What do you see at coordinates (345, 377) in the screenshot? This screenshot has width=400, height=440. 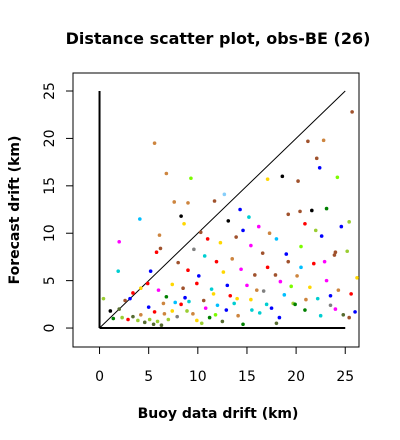 I see `x-tick-label: 25` at bounding box center [345, 377].